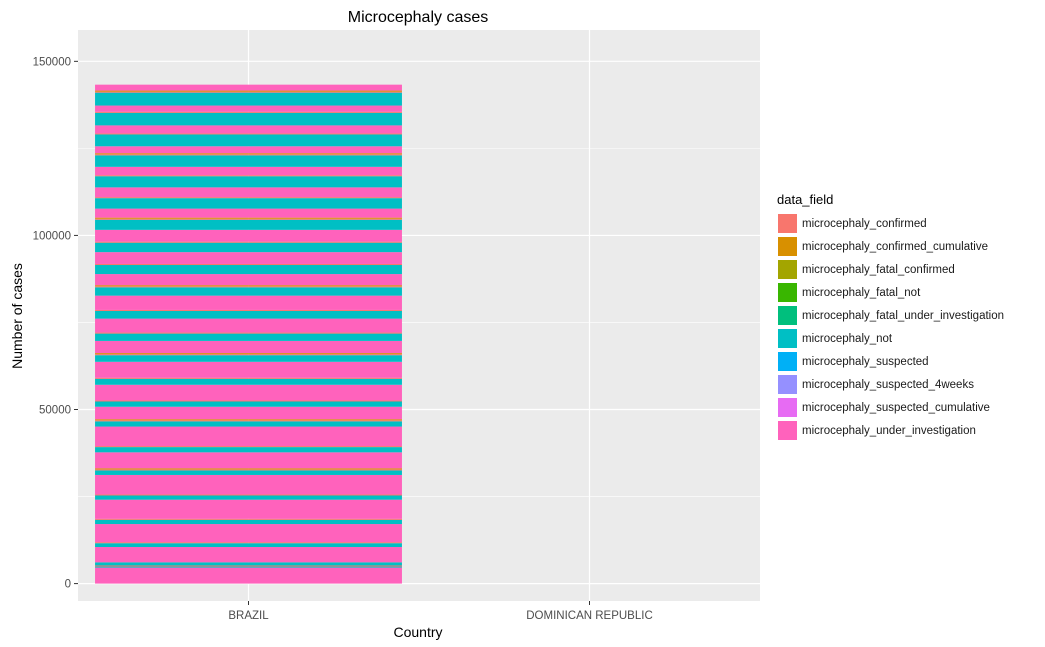  I want to click on legend-item: microcephaly_confirmed, so click(890, 223).